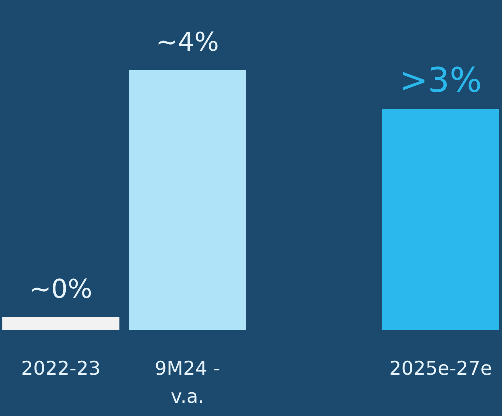 The height and width of the screenshot is (416, 502). What do you see at coordinates (188, 43) in the screenshot?
I see `data-label: ~4%` at bounding box center [188, 43].